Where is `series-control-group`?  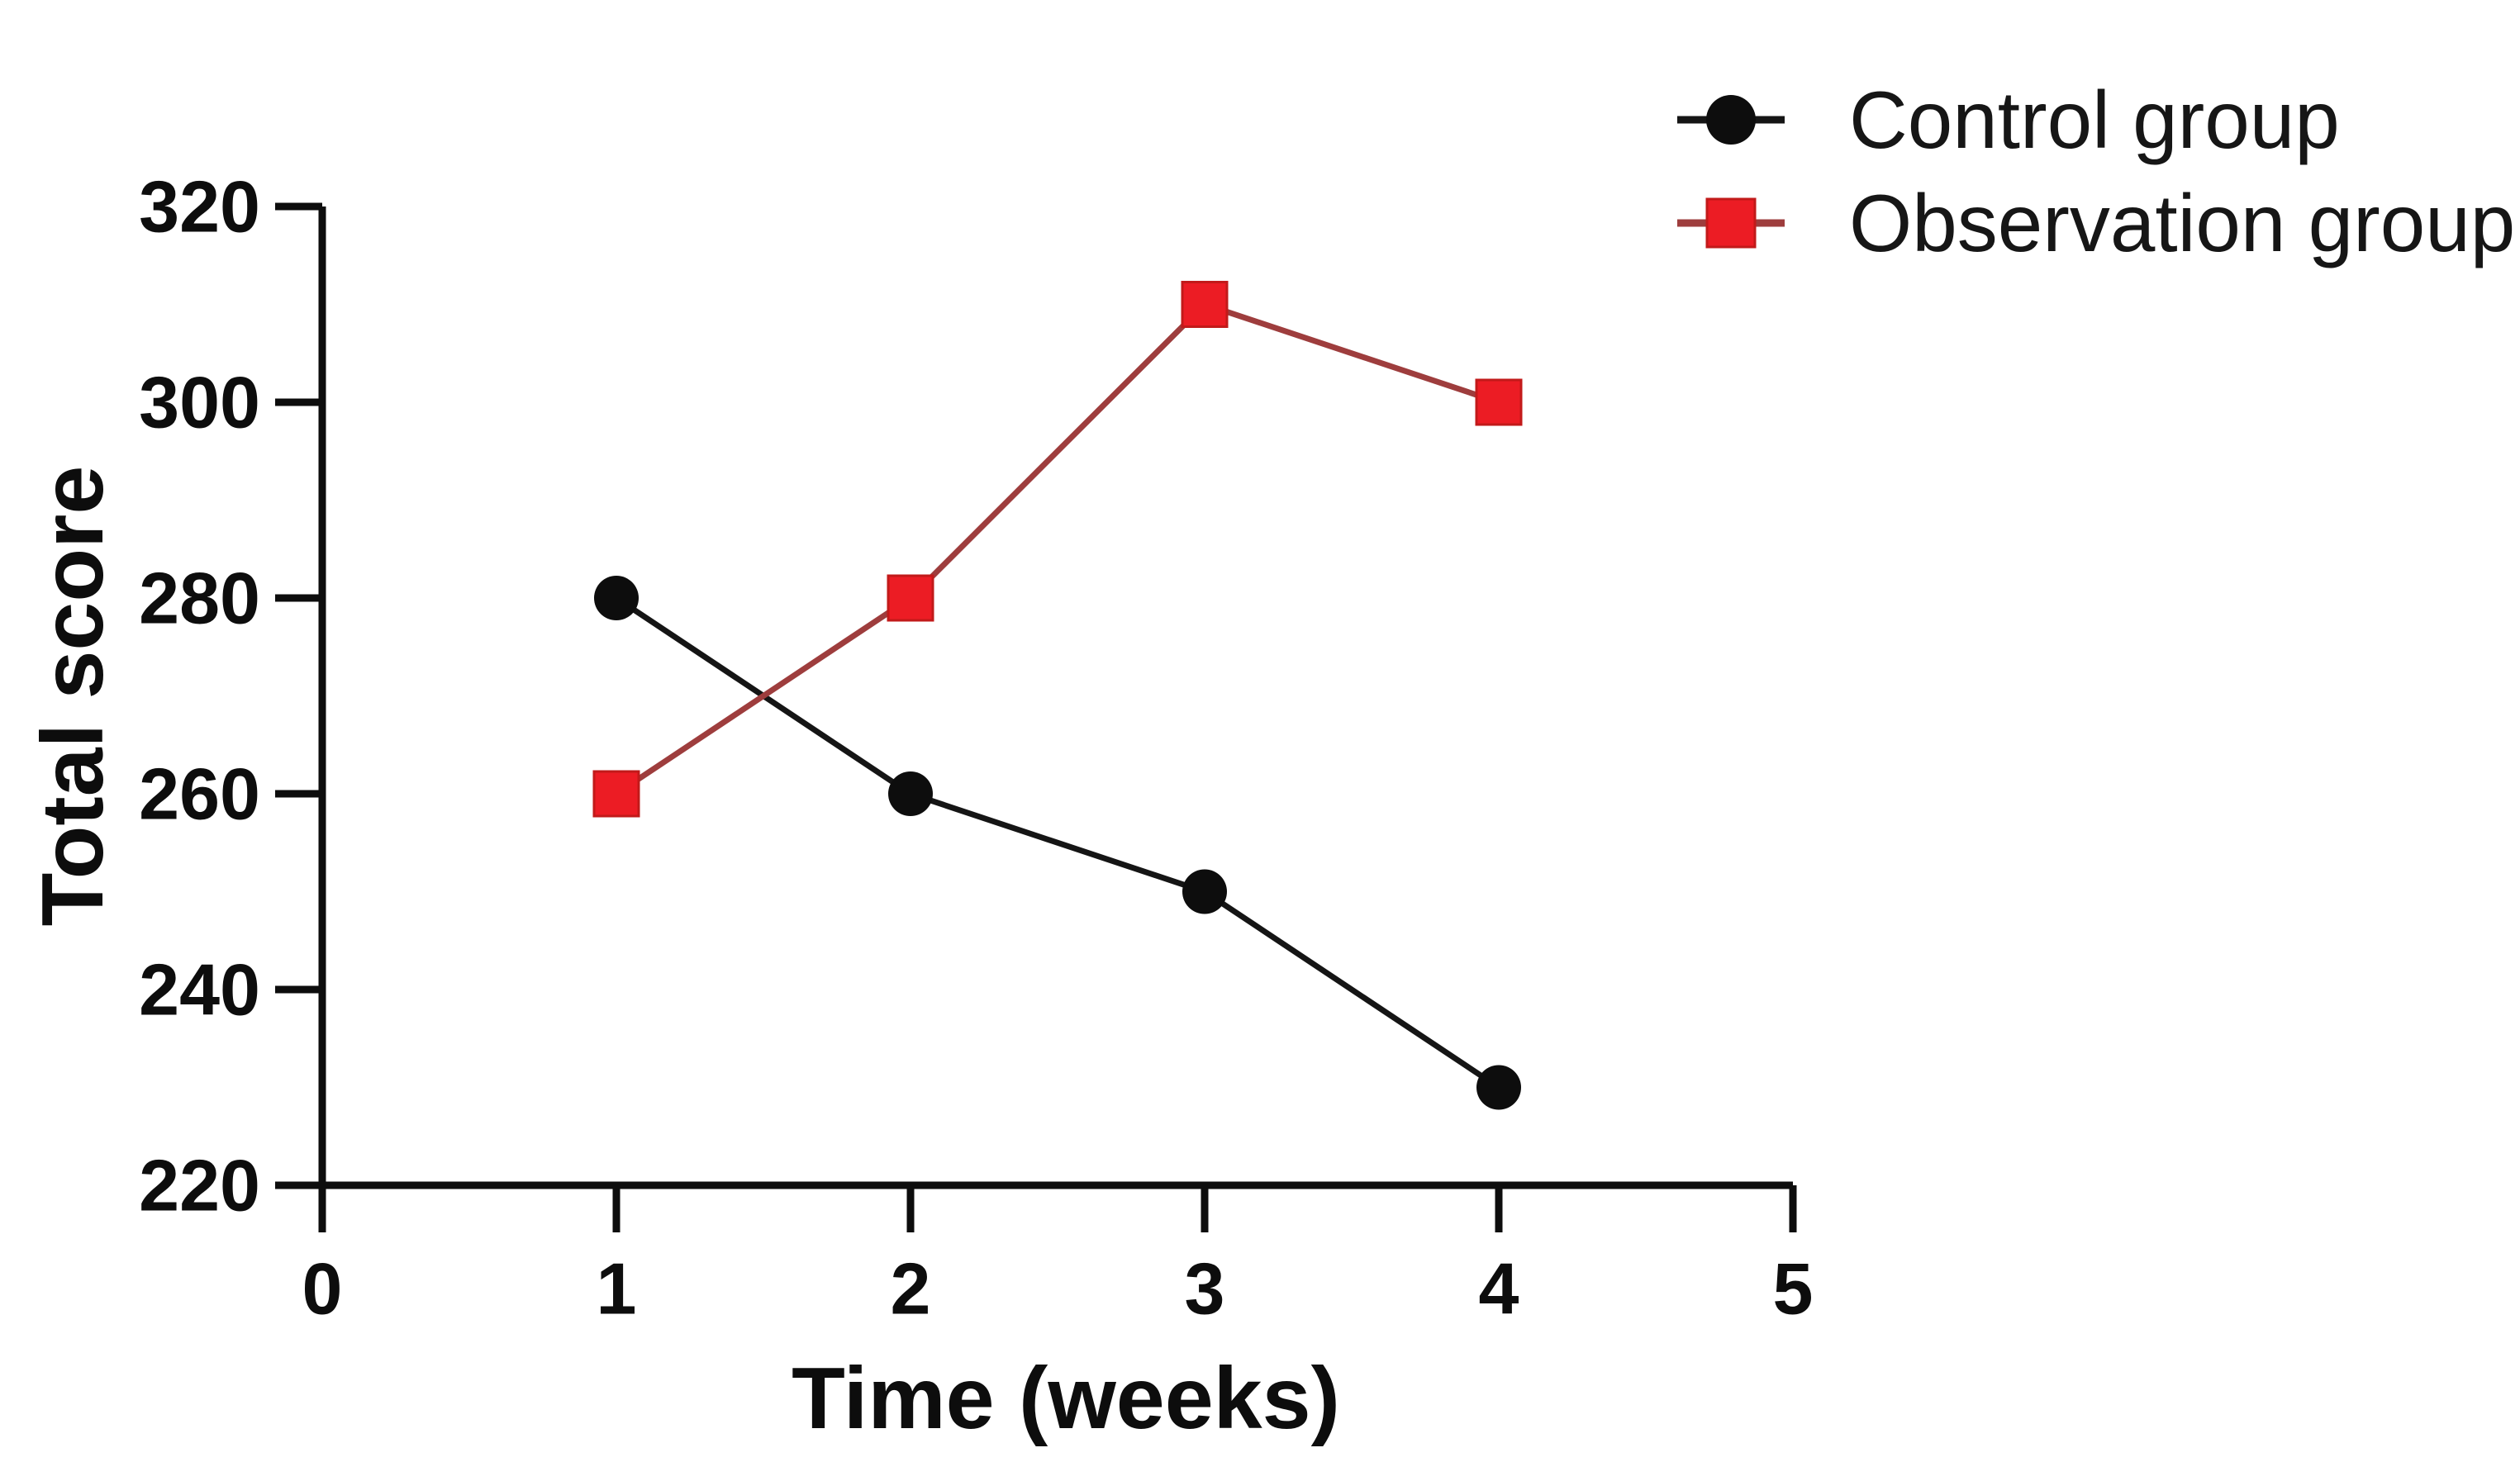
series-control-group is located at coordinates (1057, 843).